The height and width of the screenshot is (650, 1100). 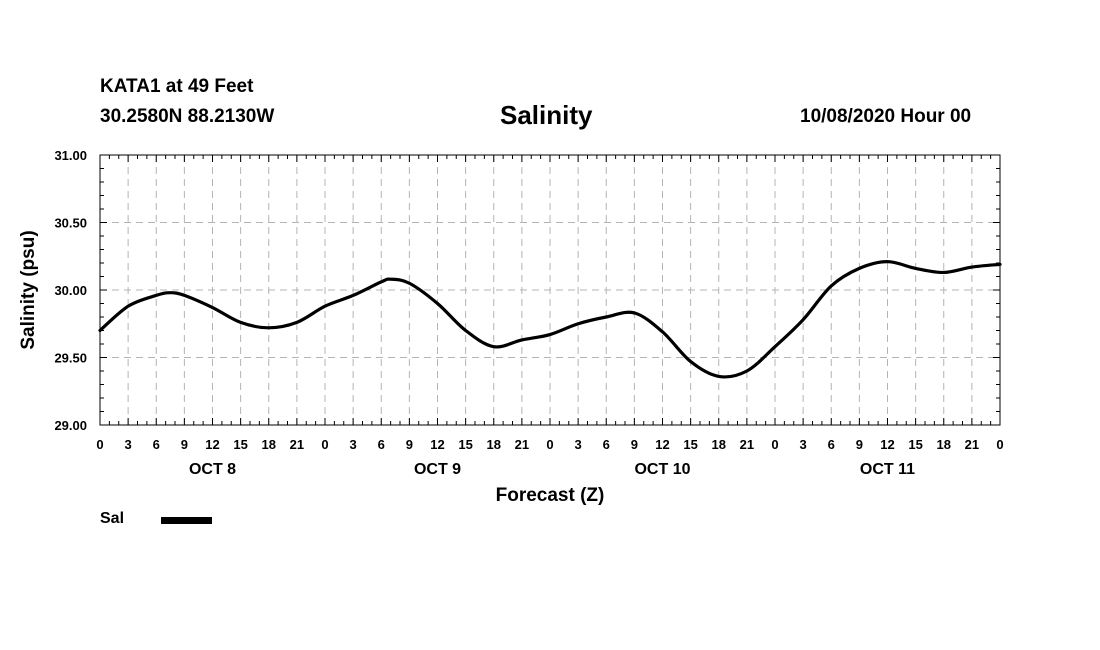 I want to click on y-tick-label: 29.00, so click(x=70, y=425).